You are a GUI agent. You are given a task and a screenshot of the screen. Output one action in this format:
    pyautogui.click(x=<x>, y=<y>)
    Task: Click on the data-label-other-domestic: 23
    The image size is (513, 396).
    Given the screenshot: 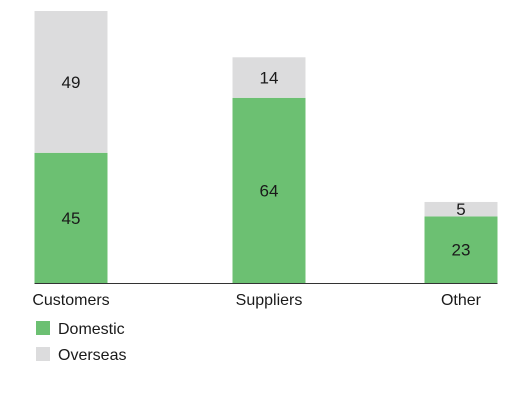 What is the action you would take?
    pyautogui.click(x=461, y=250)
    